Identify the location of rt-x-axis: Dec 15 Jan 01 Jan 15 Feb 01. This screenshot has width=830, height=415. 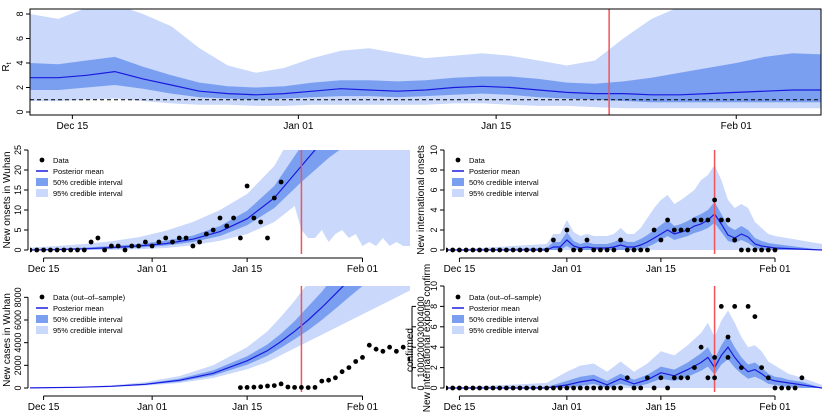
(404, 123).